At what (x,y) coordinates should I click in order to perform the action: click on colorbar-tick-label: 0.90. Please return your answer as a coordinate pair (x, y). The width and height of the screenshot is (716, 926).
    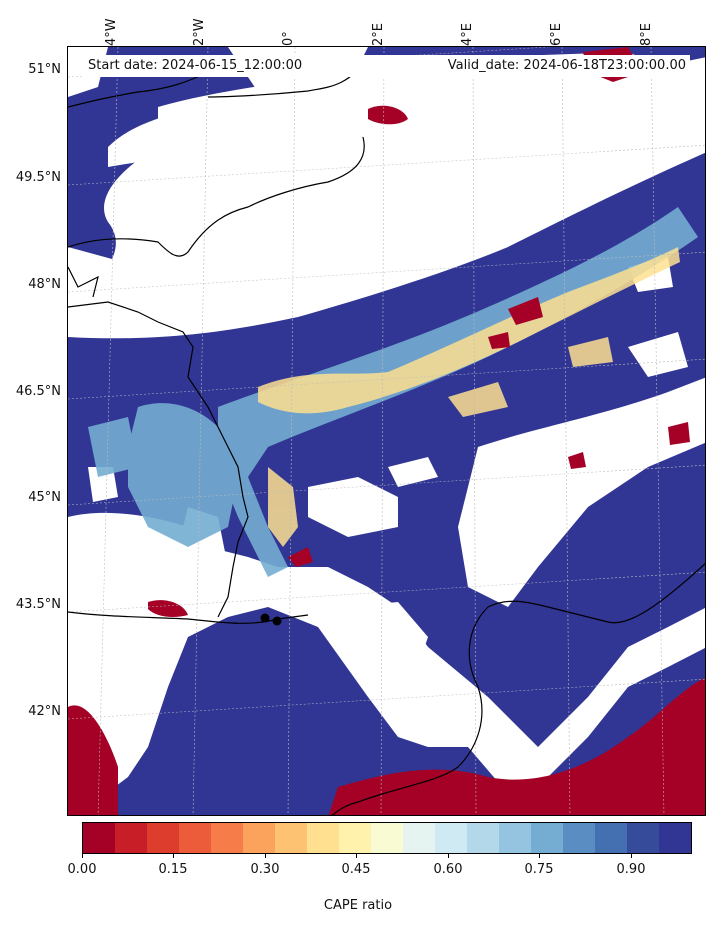
    Looking at the image, I should click on (631, 869).